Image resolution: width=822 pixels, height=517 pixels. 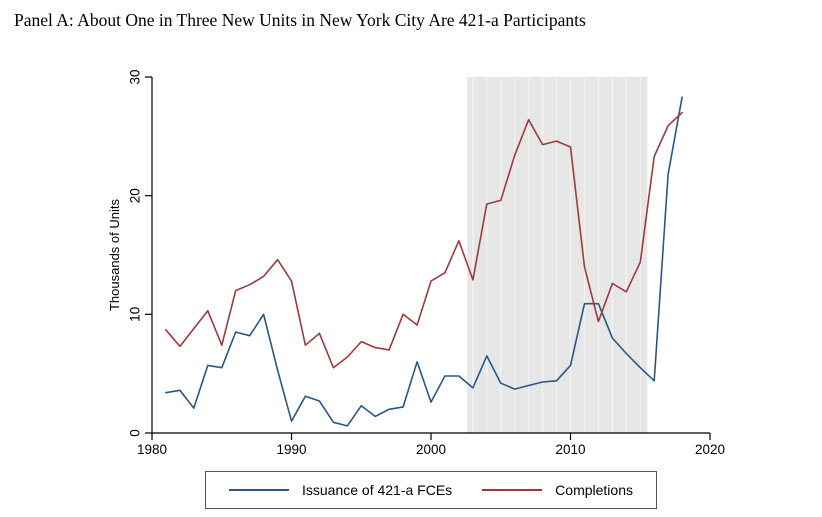 What do you see at coordinates (114, 255) in the screenshot?
I see `y-axis-title: Thousands of Units` at bounding box center [114, 255].